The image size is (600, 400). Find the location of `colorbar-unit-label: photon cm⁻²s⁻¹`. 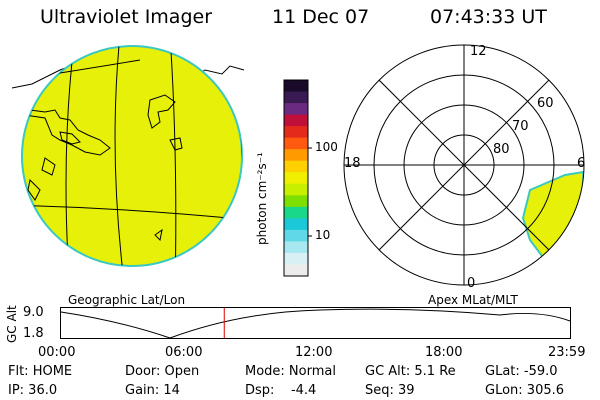

colorbar-unit-label: photon cm⁻²s⁻¹ is located at coordinates (262, 198).